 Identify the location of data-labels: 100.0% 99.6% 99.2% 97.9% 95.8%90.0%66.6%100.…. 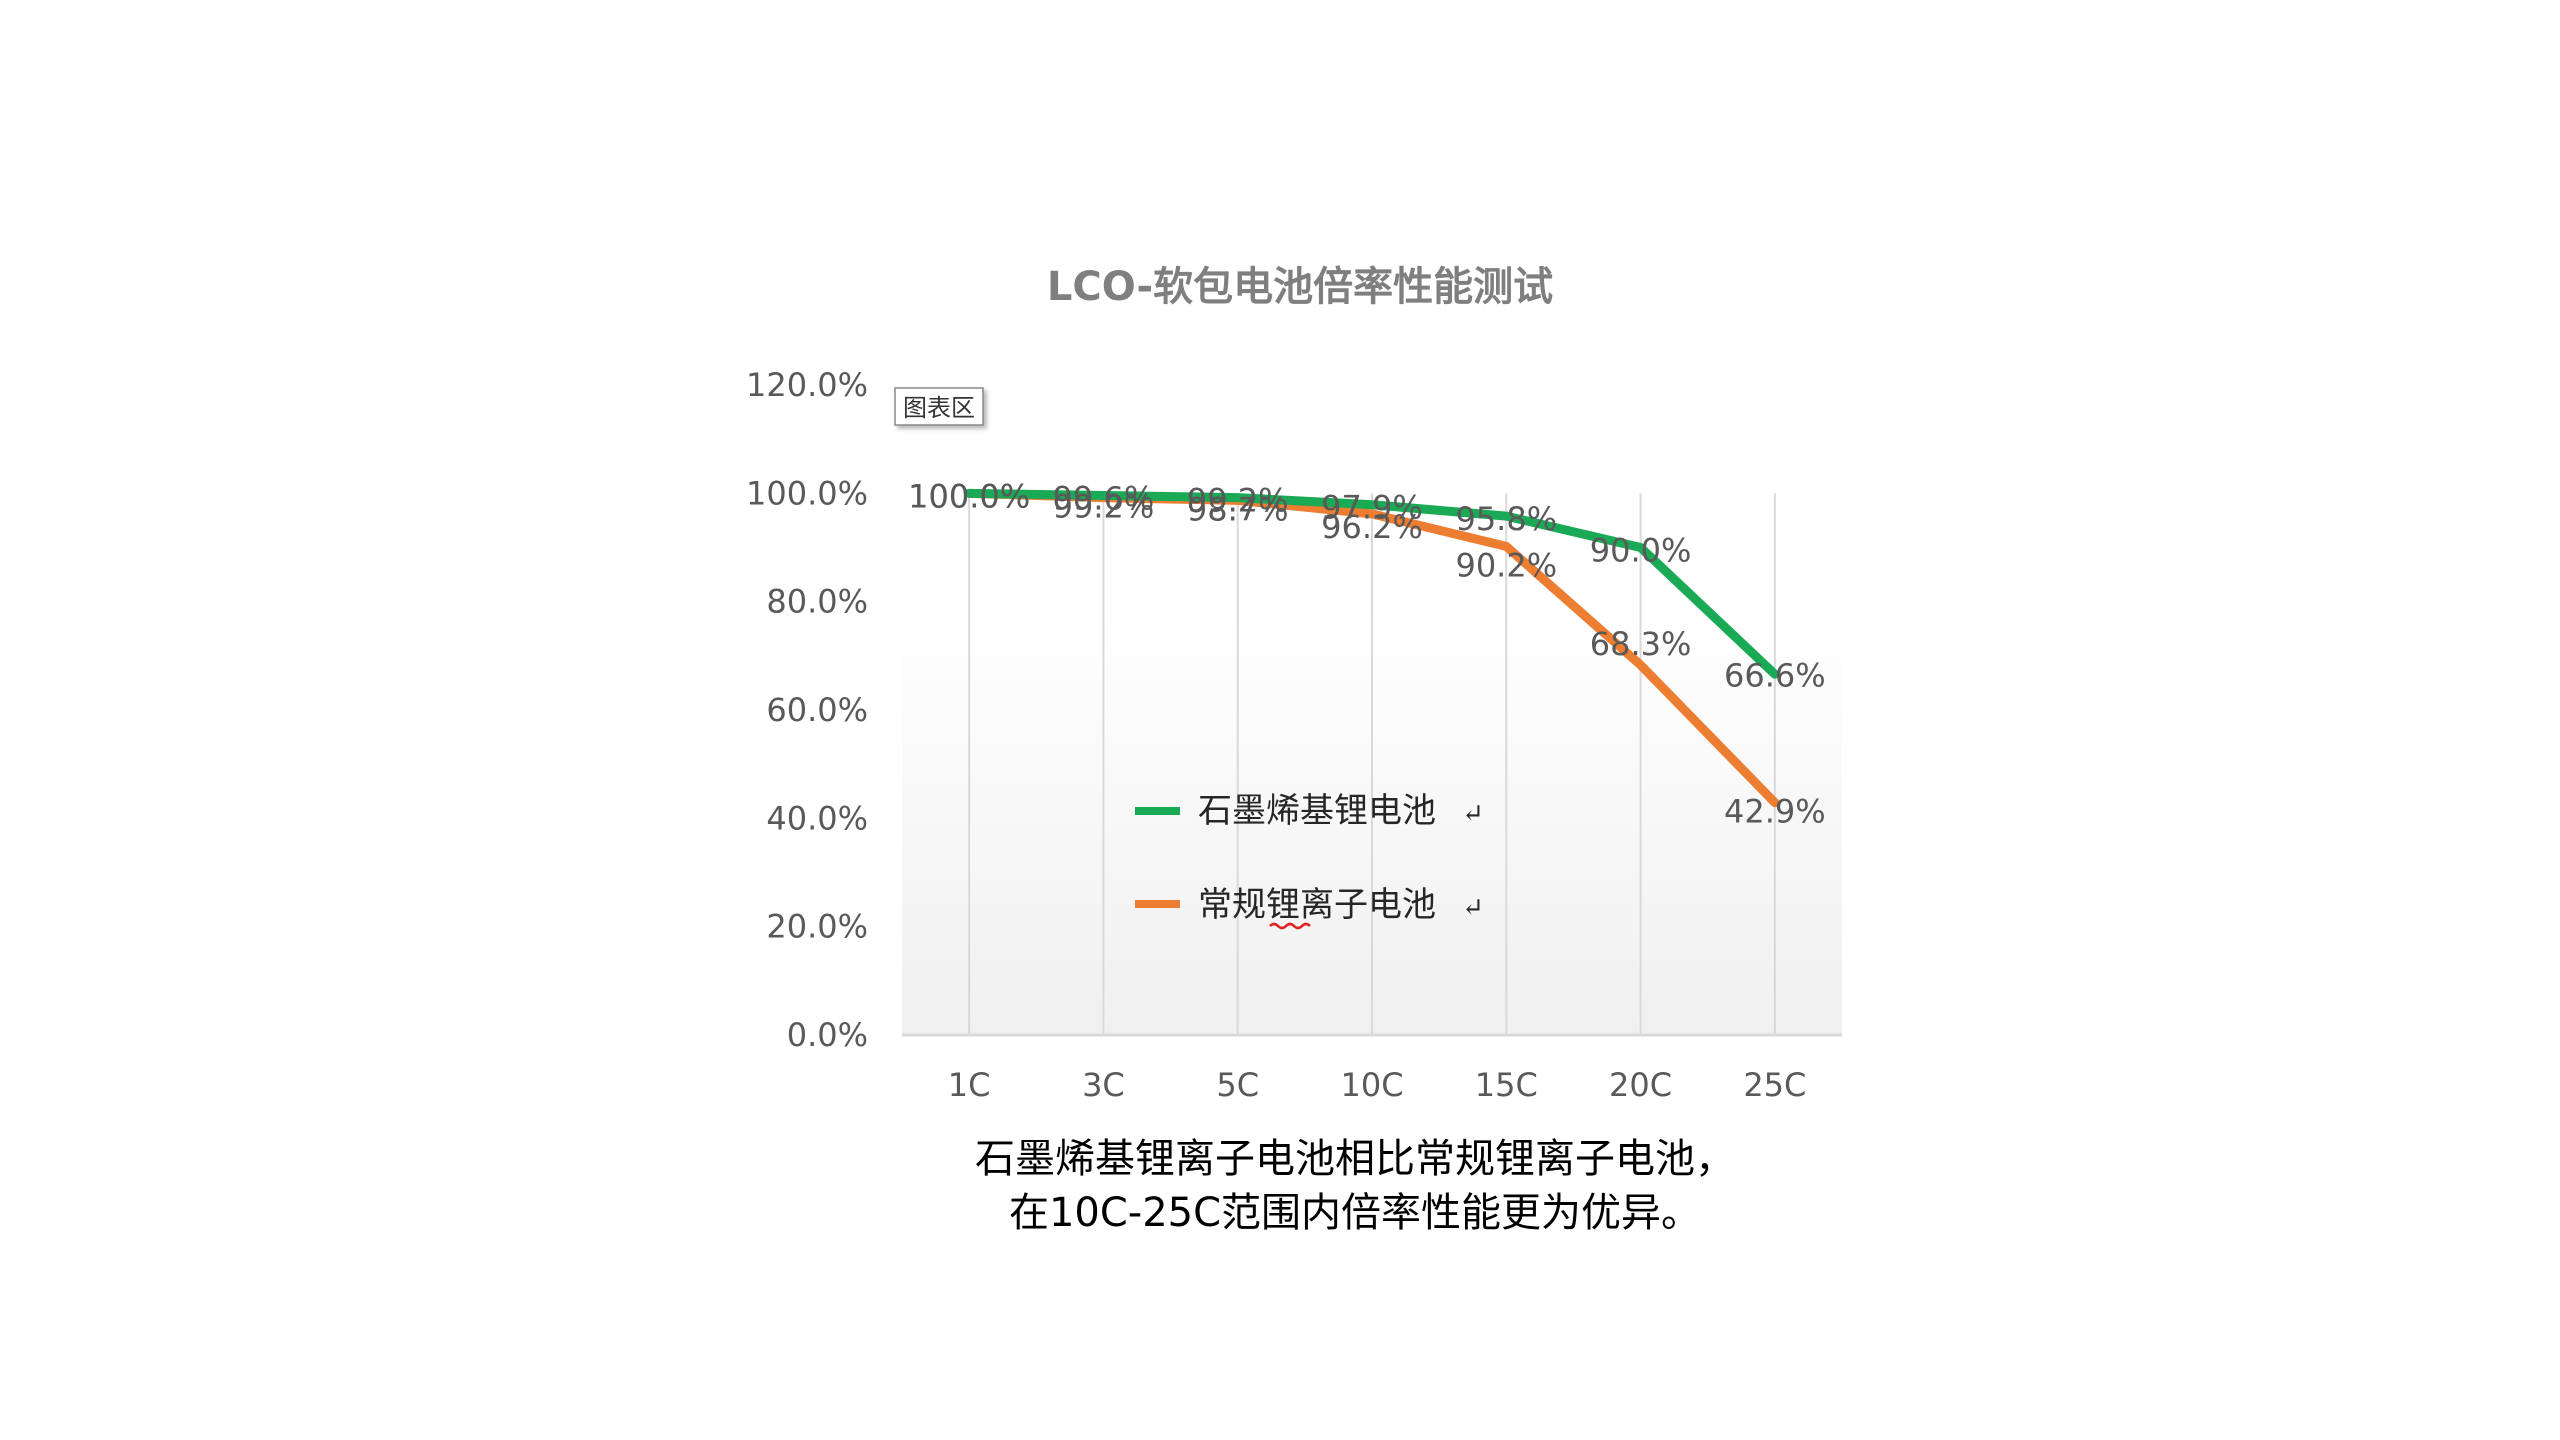
(1367, 653).